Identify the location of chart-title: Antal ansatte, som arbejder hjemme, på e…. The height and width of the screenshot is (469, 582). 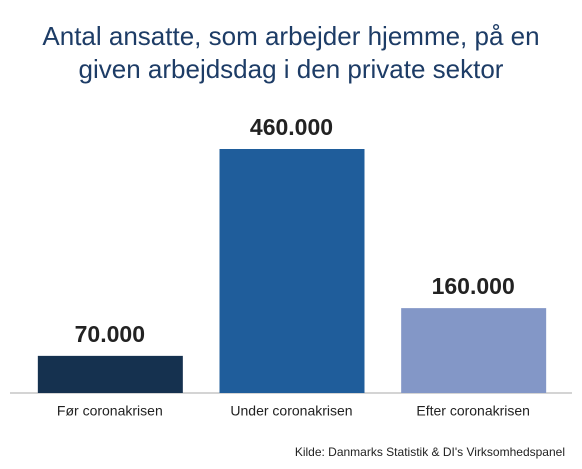
(291, 52).